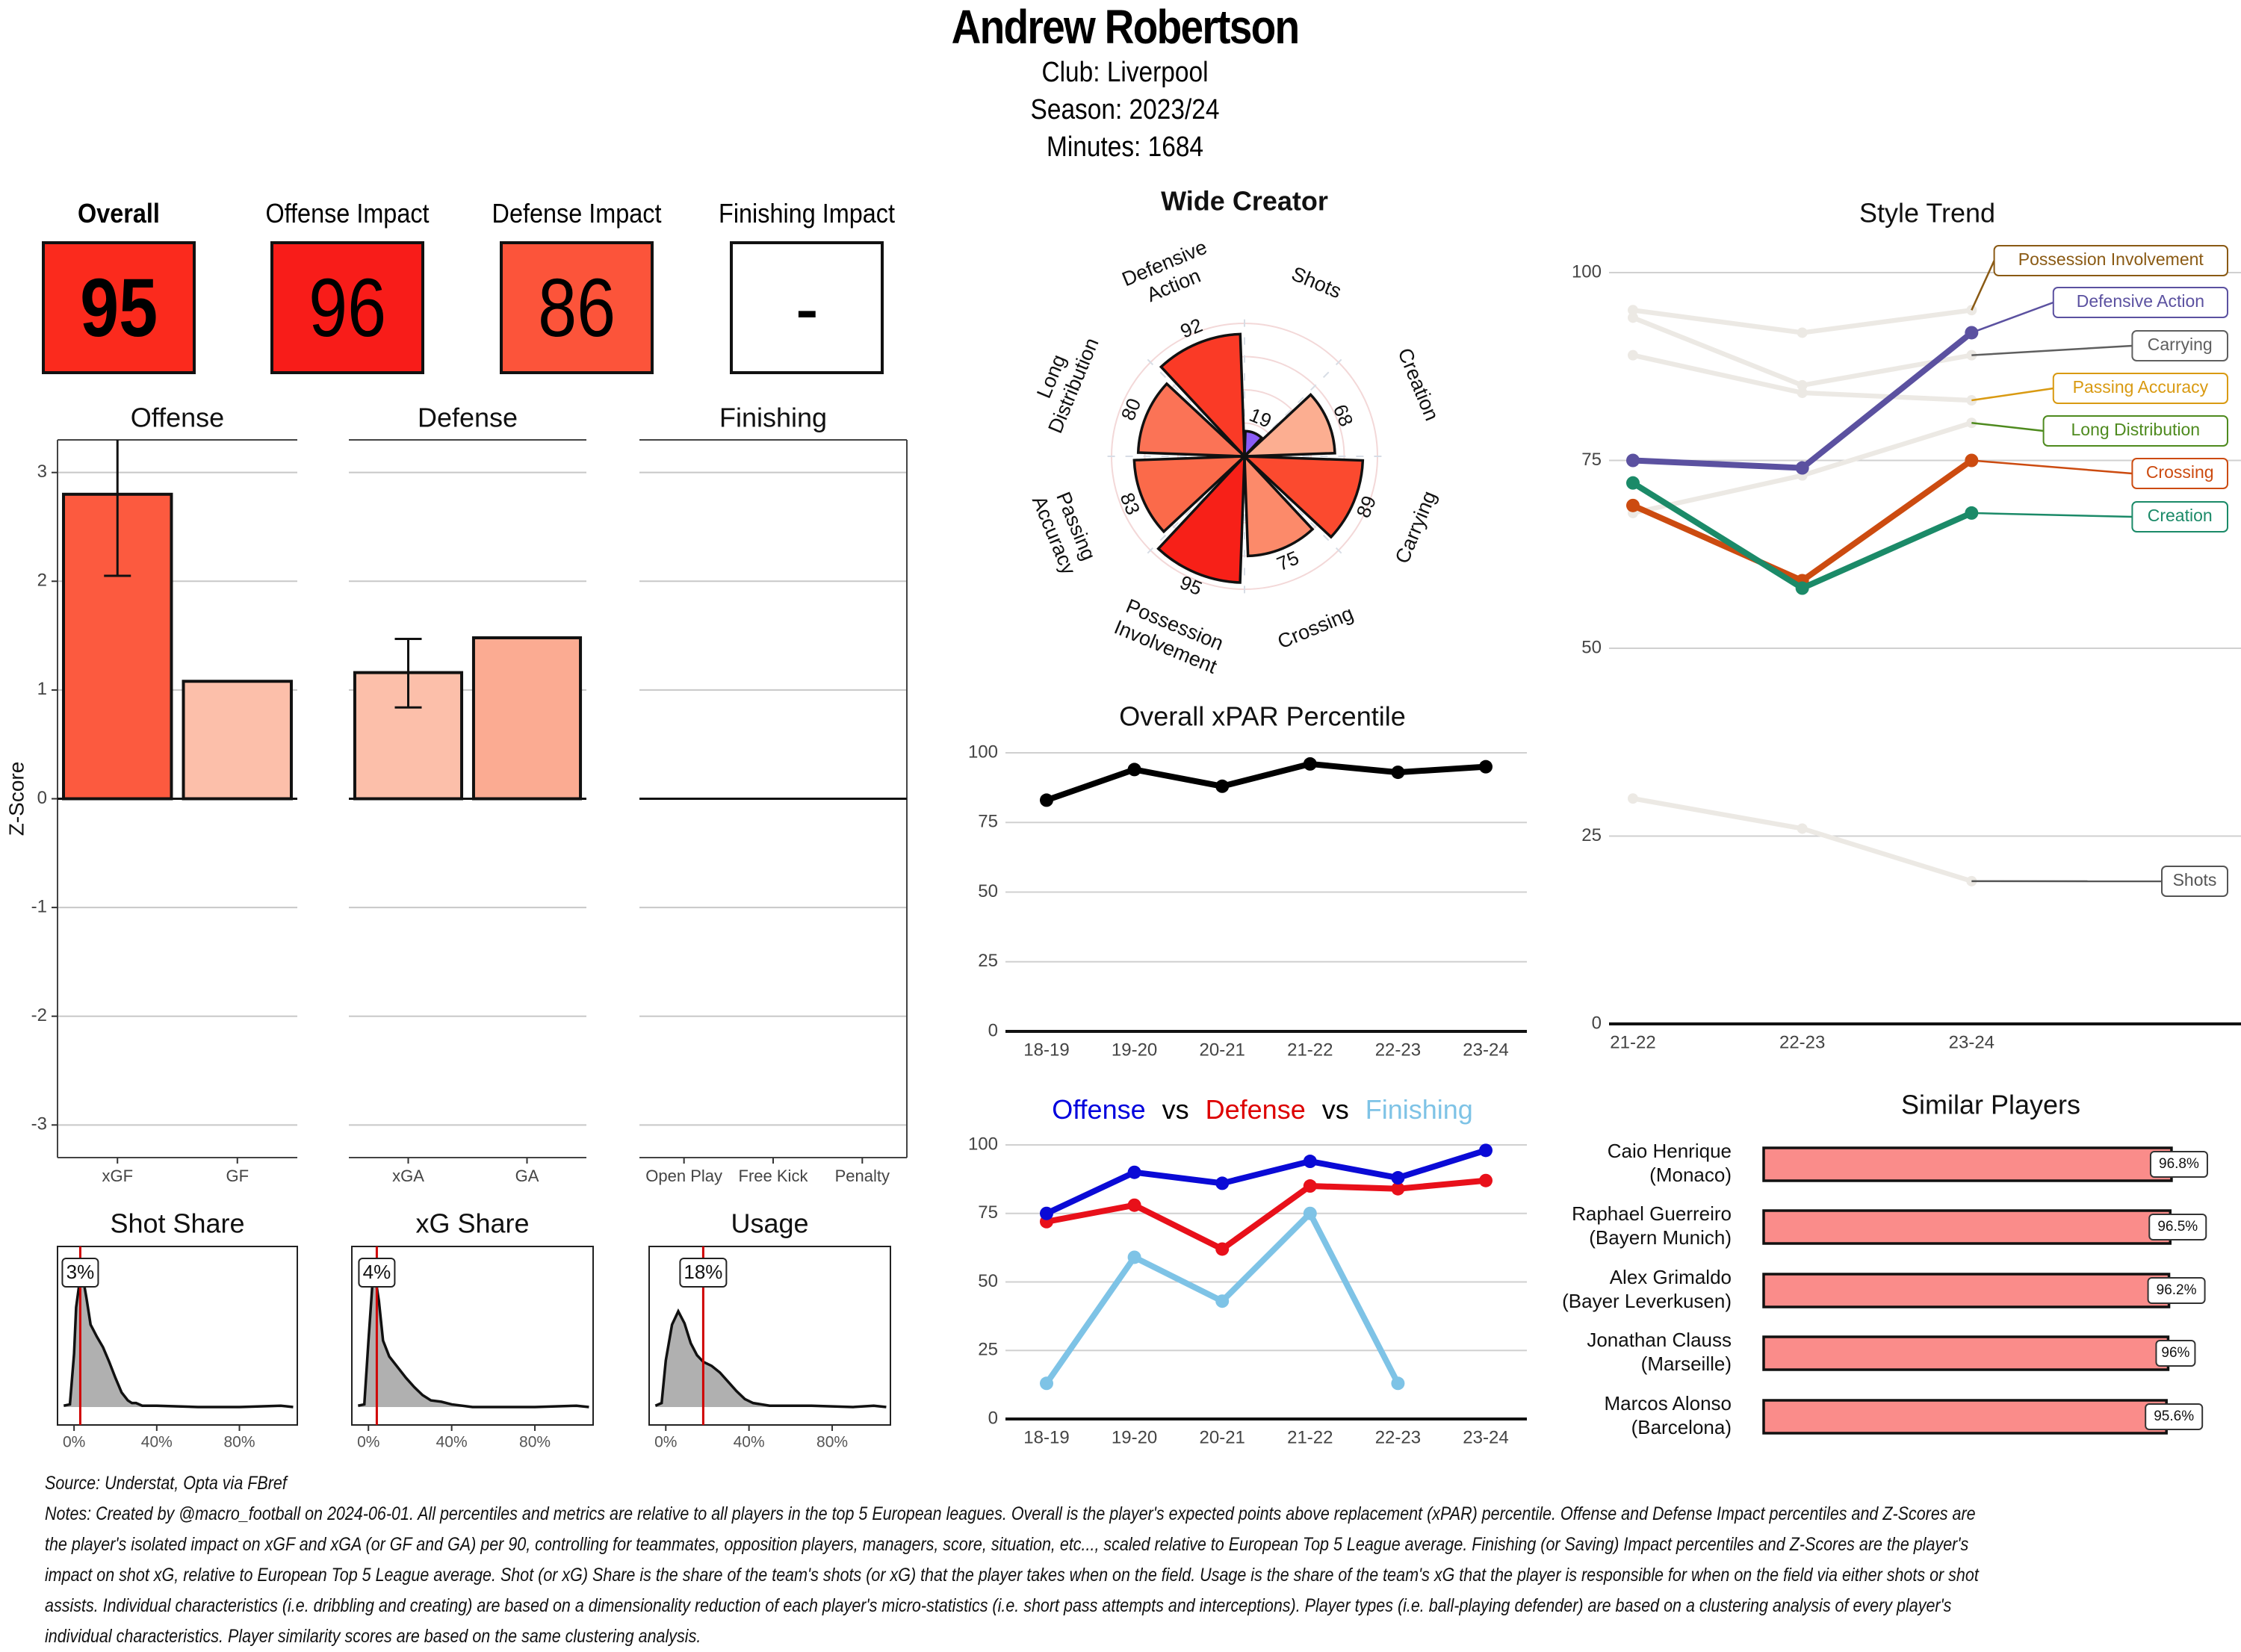 This screenshot has width=2241, height=1652. I want to click on y-tick-label: 25, so click(988, 961).